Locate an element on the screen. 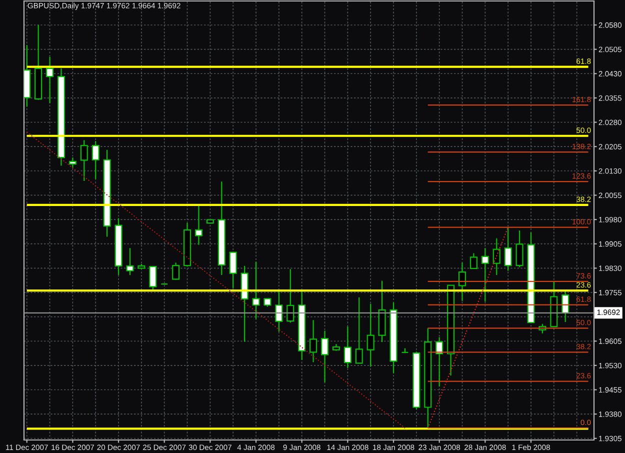  line-series is located at coordinates (468, 327).